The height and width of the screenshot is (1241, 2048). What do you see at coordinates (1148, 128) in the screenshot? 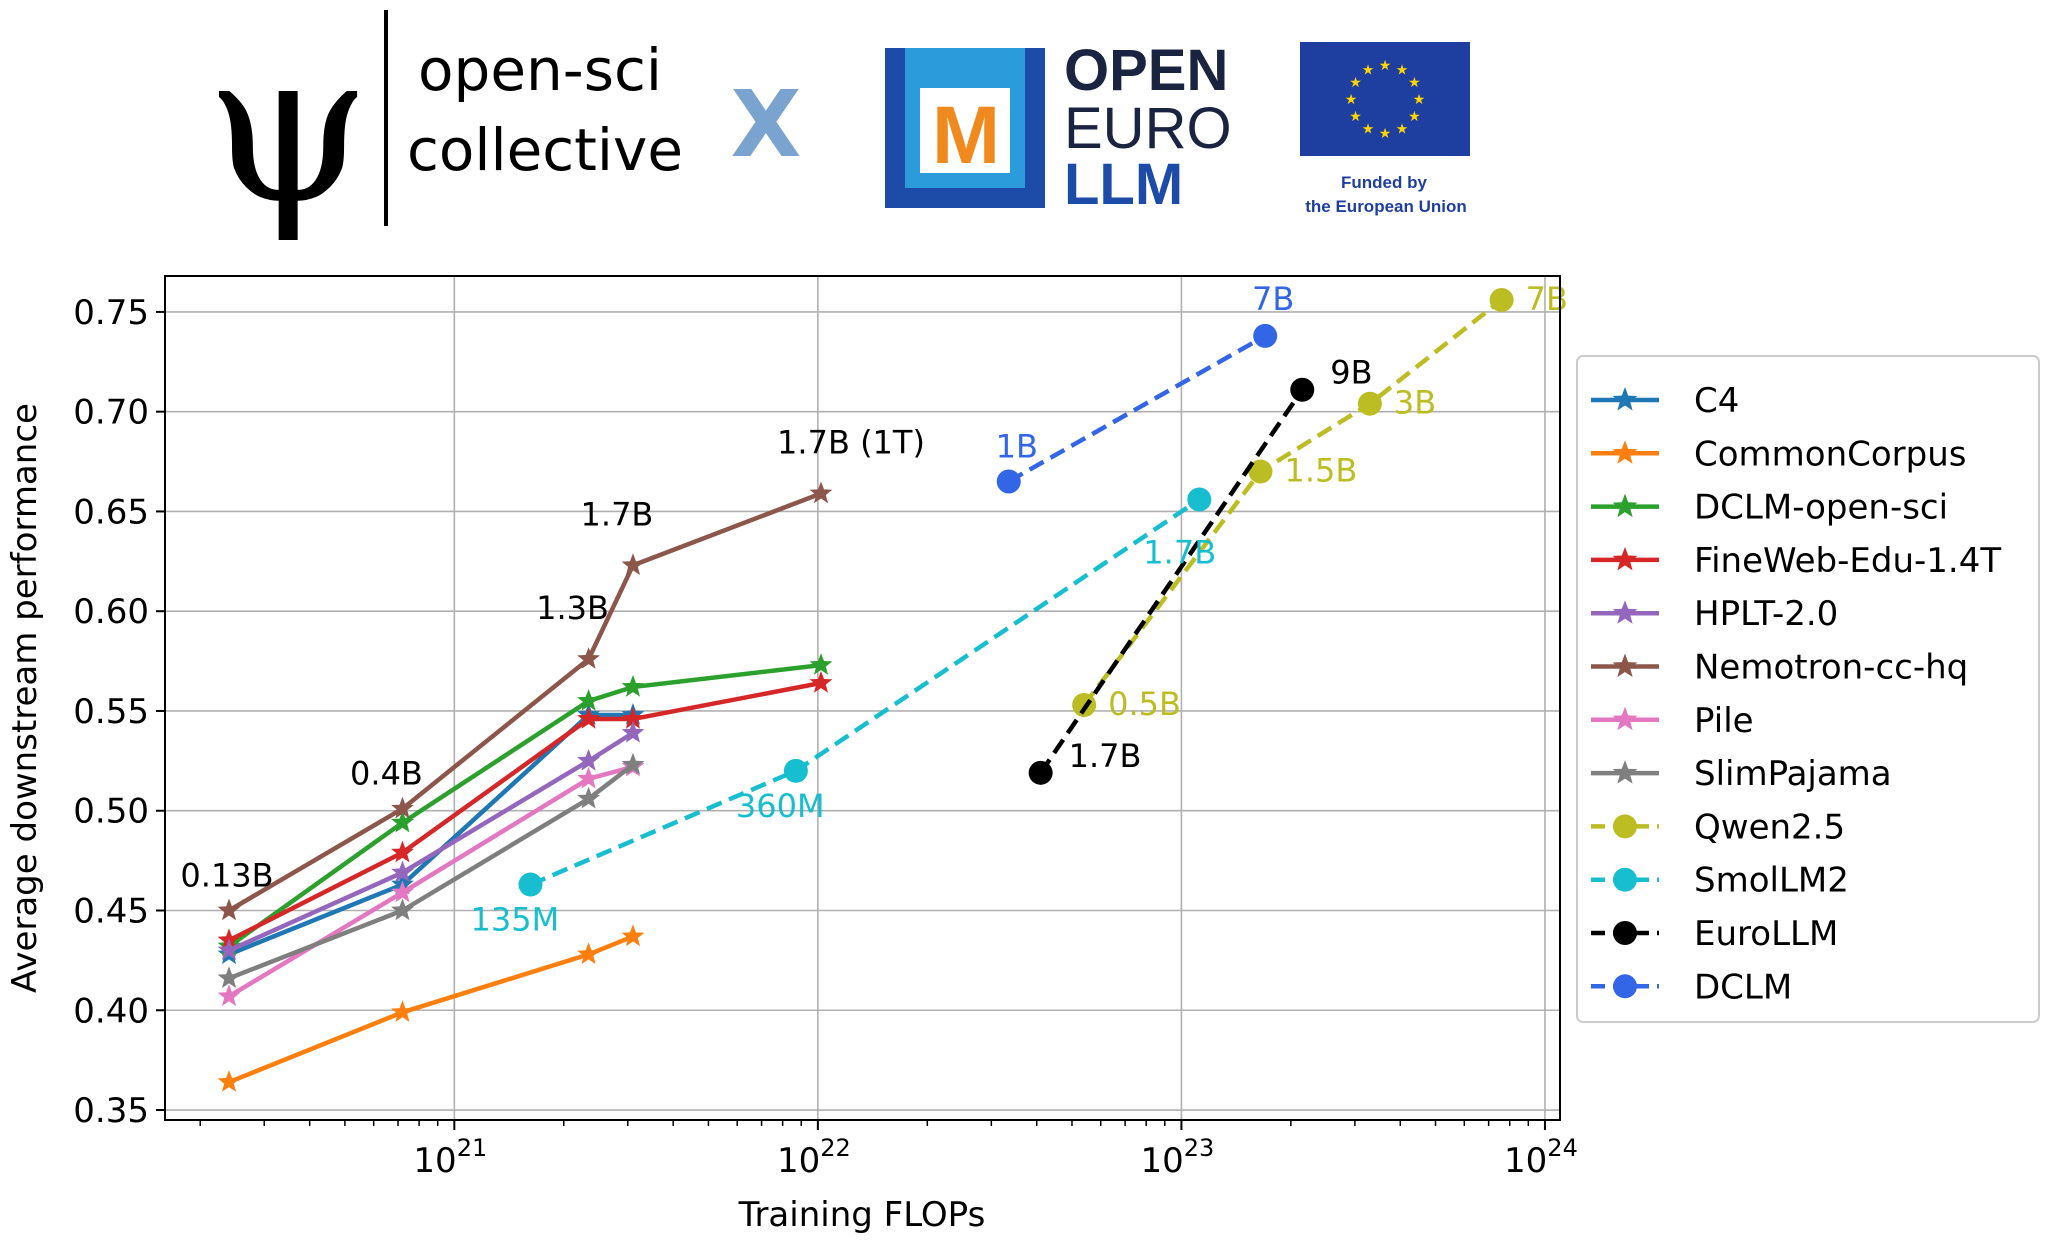
I see `openeurollm-line2: EURO` at bounding box center [1148, 128].